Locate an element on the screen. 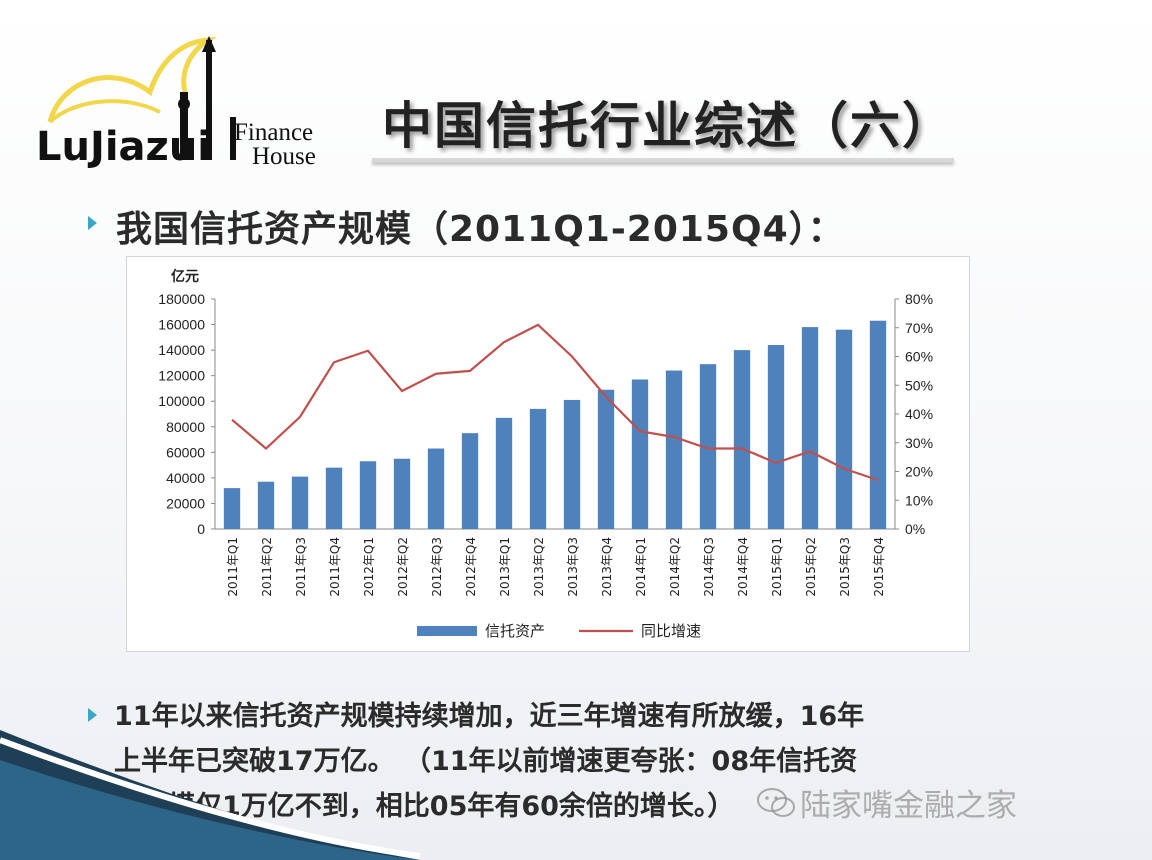 The width and height of the screenshot is (1152, 860). wechat-icon is located at coordinates (776, 802).